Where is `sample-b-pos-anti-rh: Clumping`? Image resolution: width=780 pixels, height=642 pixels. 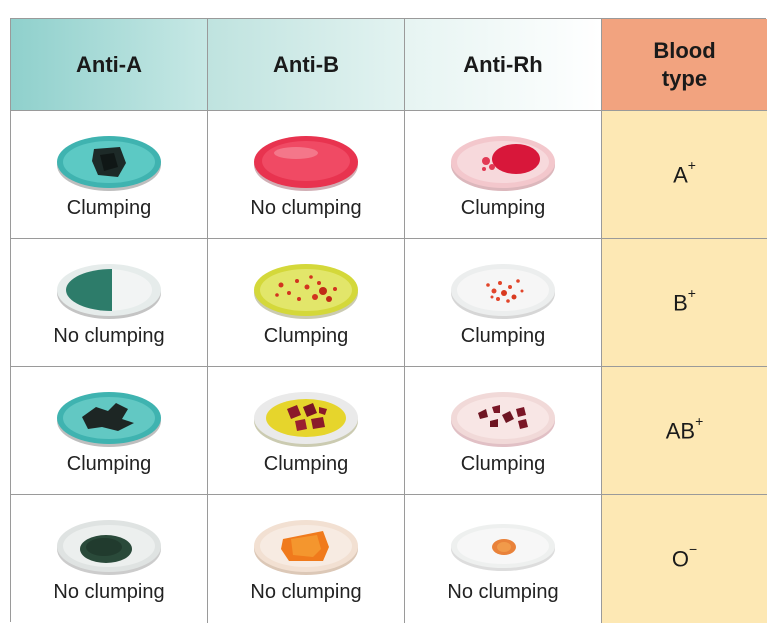
sample-b-pos-anti-rh: Clumping is located at coordinates (503, 303).